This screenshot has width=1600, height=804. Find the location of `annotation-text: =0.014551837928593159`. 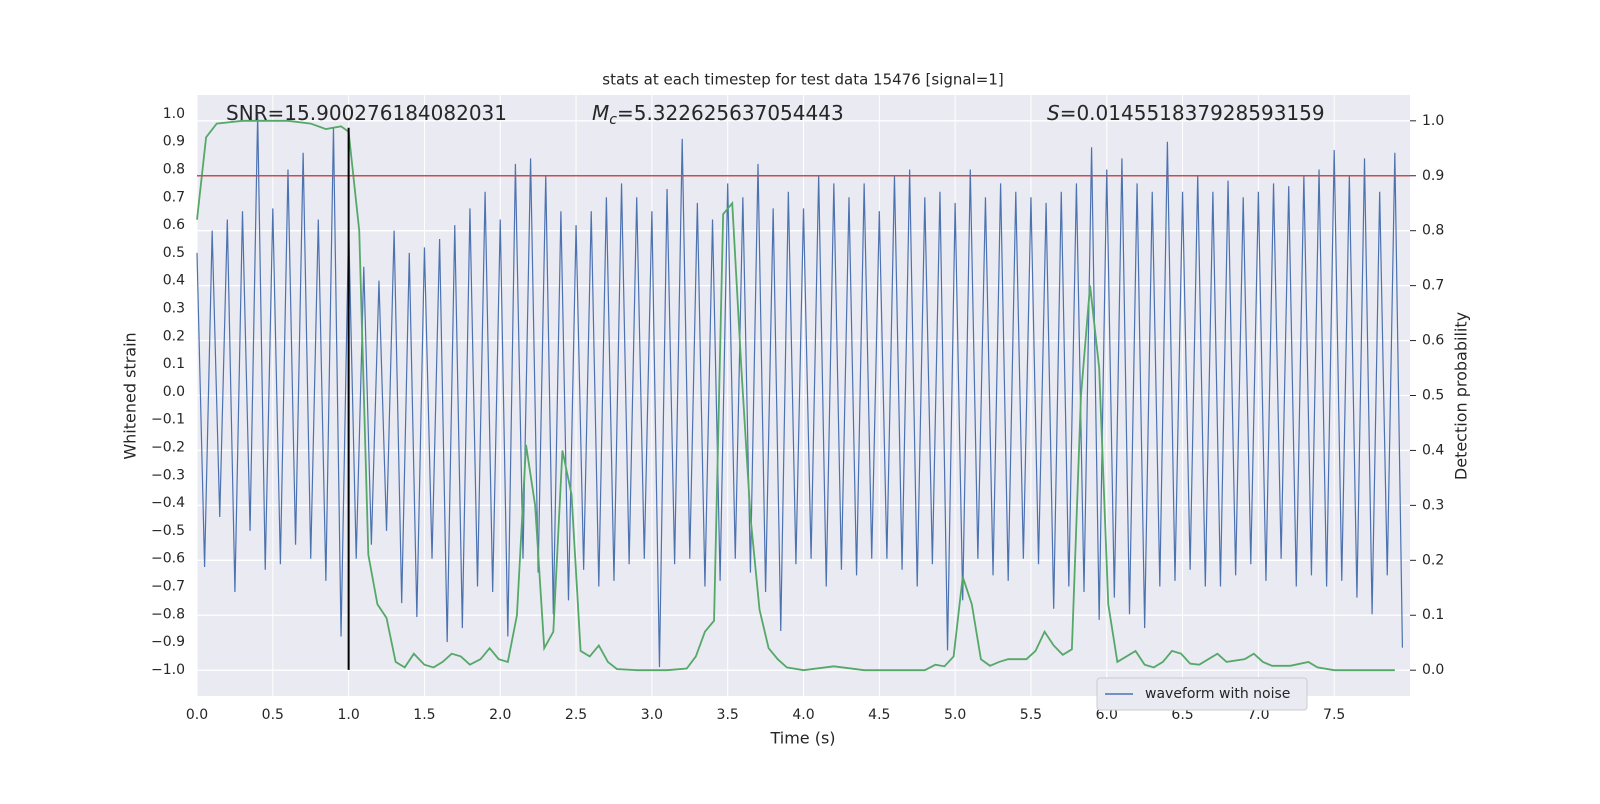

annotation-text: =0.014551837928593159 is located at coordinates (1192, 113).